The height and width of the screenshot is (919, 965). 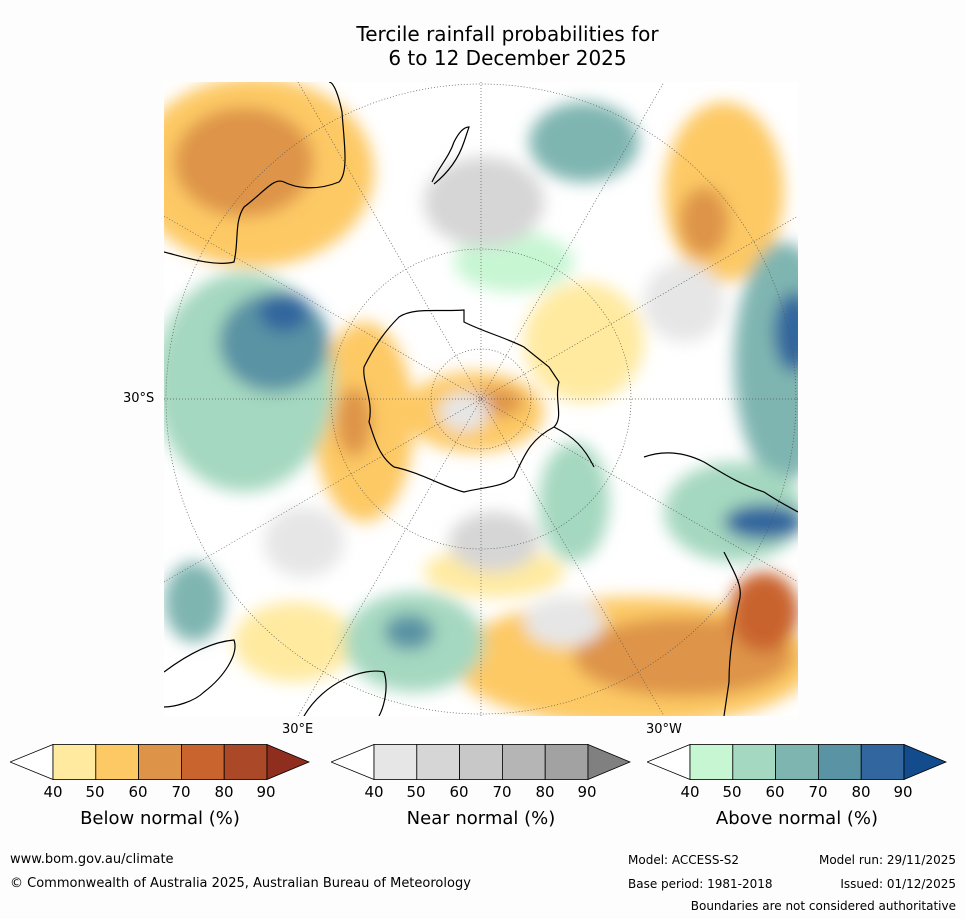 I want to click on below-tick-70: 70, so click(x=181, y=792).